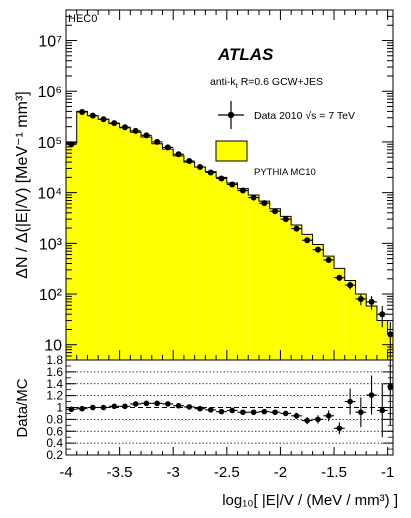 Image resolution: width=411 pixels, height=518 pixels. What do you see at coordinates (54, 360) in the screenshot?
I see `ratio-y-tick-label: 1.8` at bounding box center [54, 360].